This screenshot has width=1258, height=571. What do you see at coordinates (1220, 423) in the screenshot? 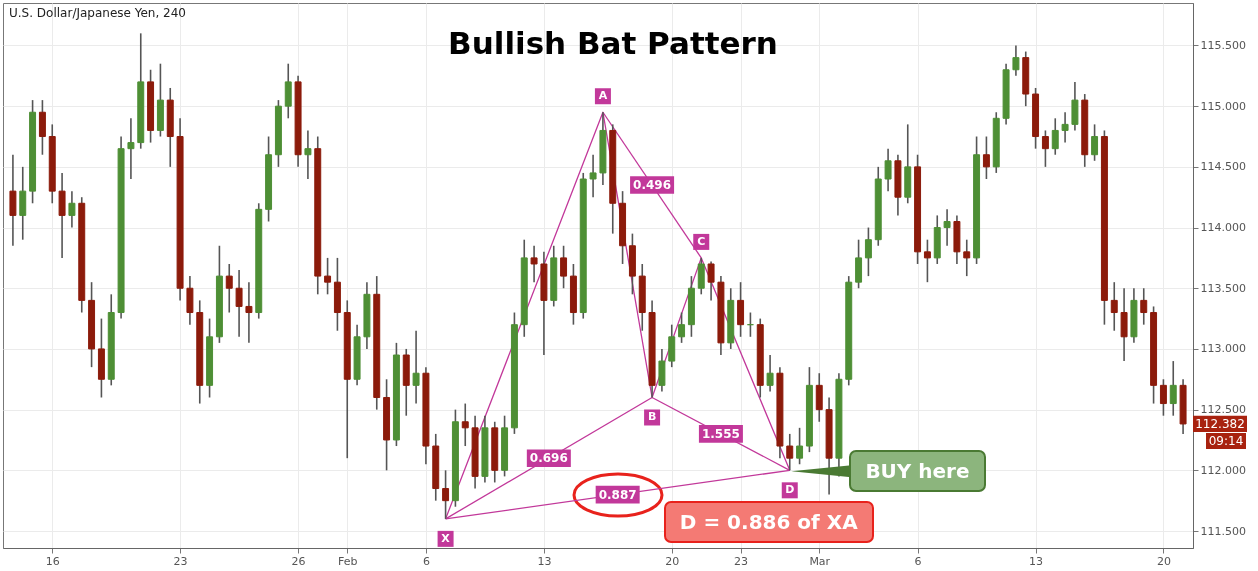
I see `text: 112.382` at bounding box center [1220, 423].